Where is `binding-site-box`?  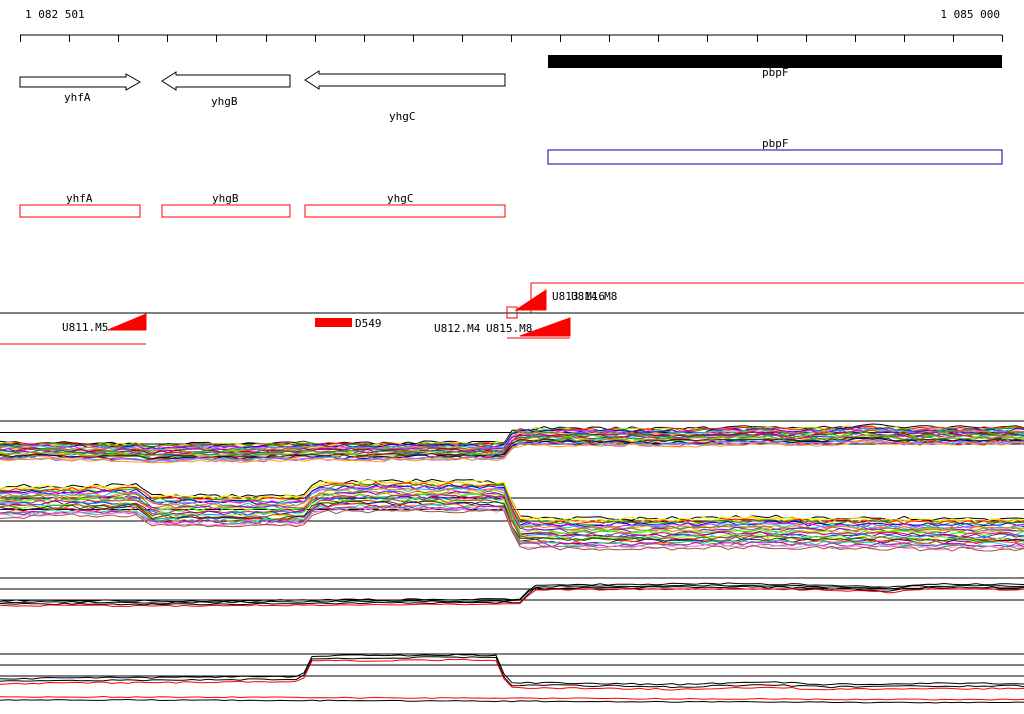 binding-site-box is located at coordinates (333, 322).